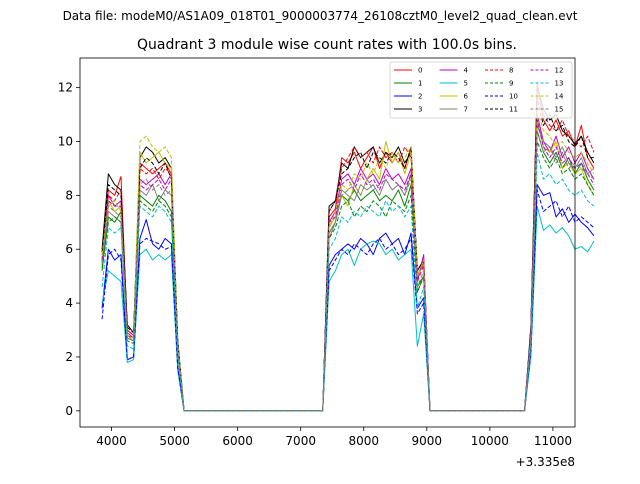  Describe the element at coordinates (420, 110) in the screenshot. I see `legend-label-3: 3` at that location.